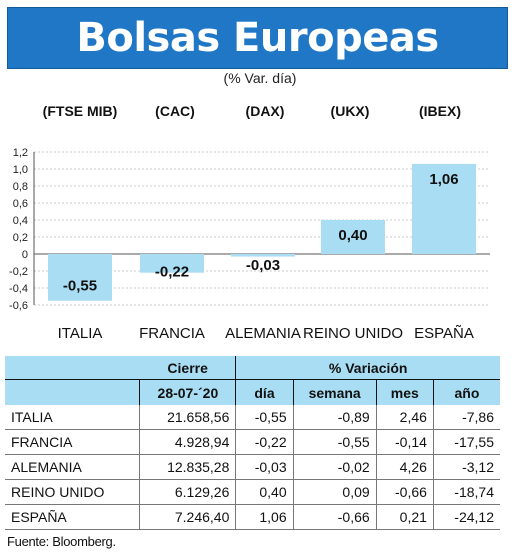 This screenshot has width=520, height=554. What do you see at coordinates (334, 467) in the screenshot?
I see `cell-semana: -0,02` at bounding box center [334, 467].